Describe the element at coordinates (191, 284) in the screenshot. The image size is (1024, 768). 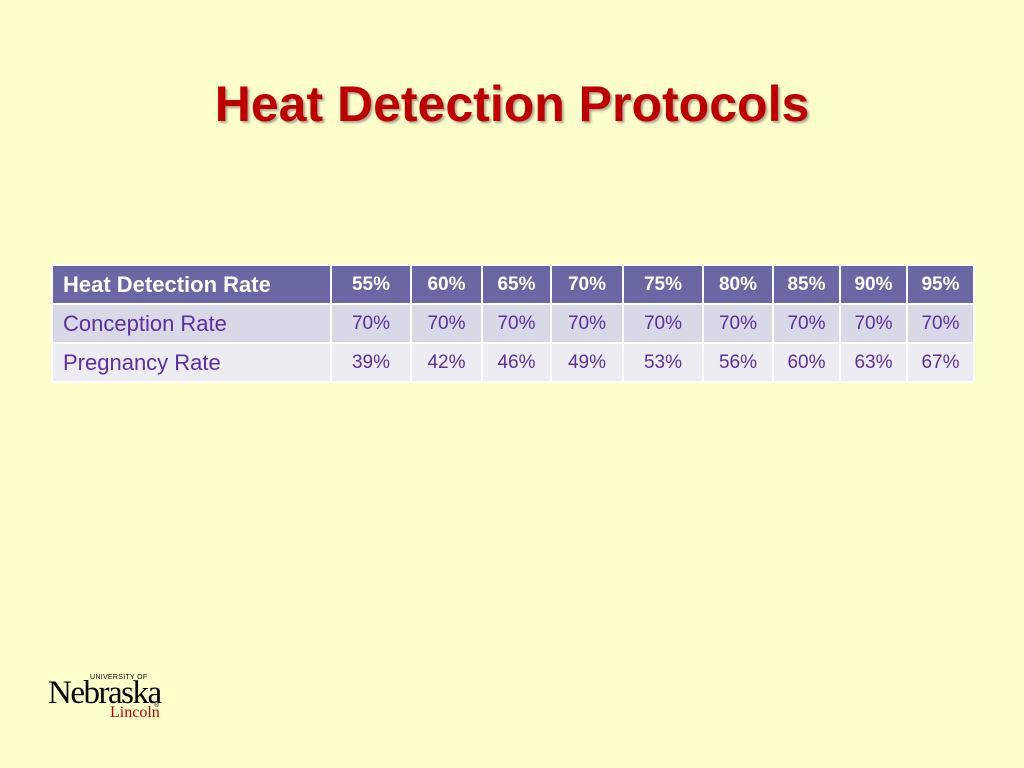
I see `header-label: Heat Detection Rate` at that location.